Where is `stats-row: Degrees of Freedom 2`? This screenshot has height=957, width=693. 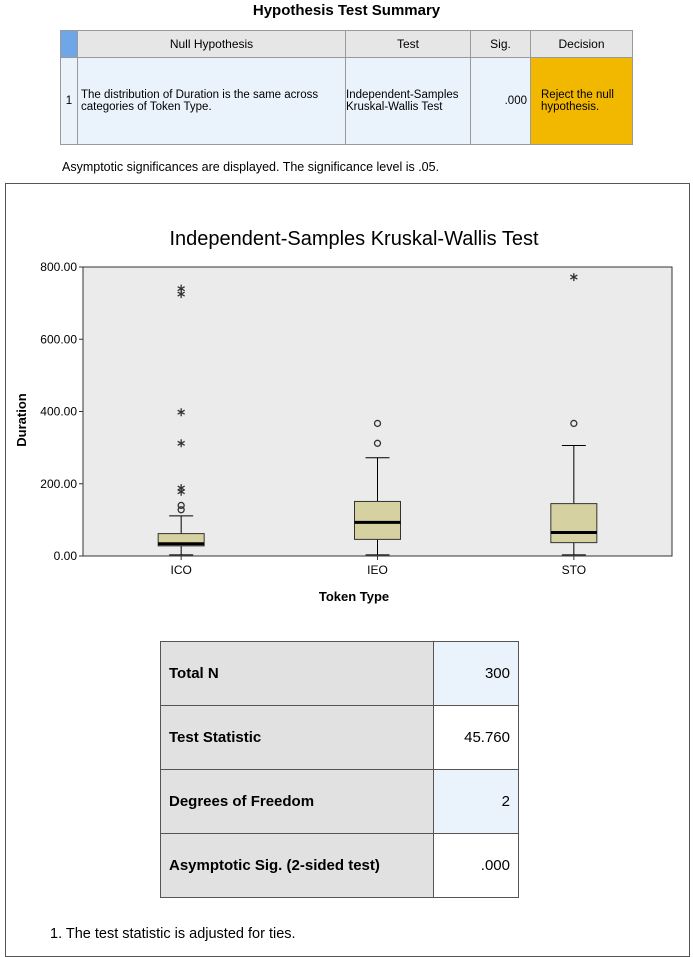
stats-row: Degrees of Freedom 2 is located at coordinates (339, 801).